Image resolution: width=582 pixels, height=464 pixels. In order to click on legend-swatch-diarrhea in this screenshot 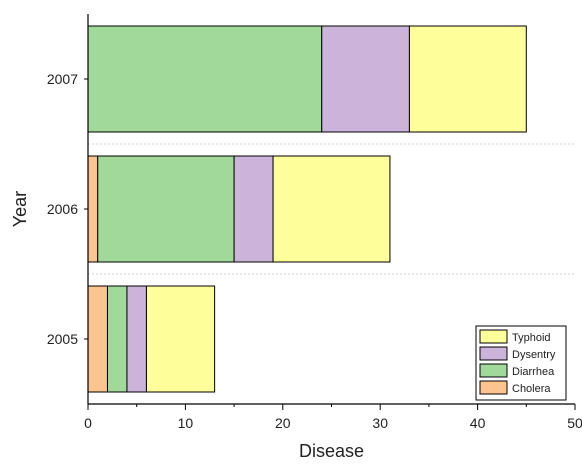, I will do `click(493, 370)`.